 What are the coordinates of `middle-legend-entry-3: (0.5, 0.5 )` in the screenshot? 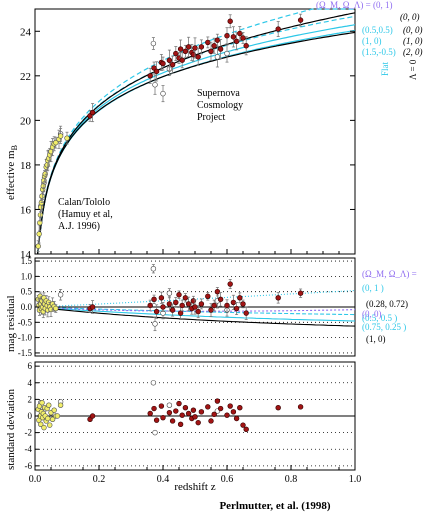 It's located at (379, 318).